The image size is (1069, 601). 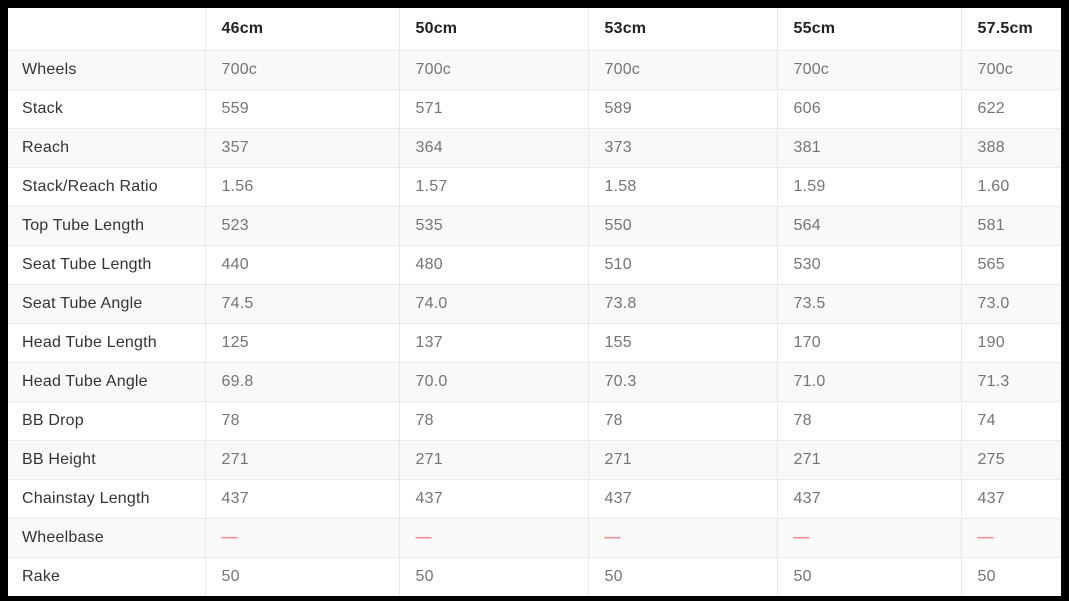 What do you see at coordinates (1011, 265) in the screenshot?
I see `table-cell: 565` at bounding box center [1011, 265].